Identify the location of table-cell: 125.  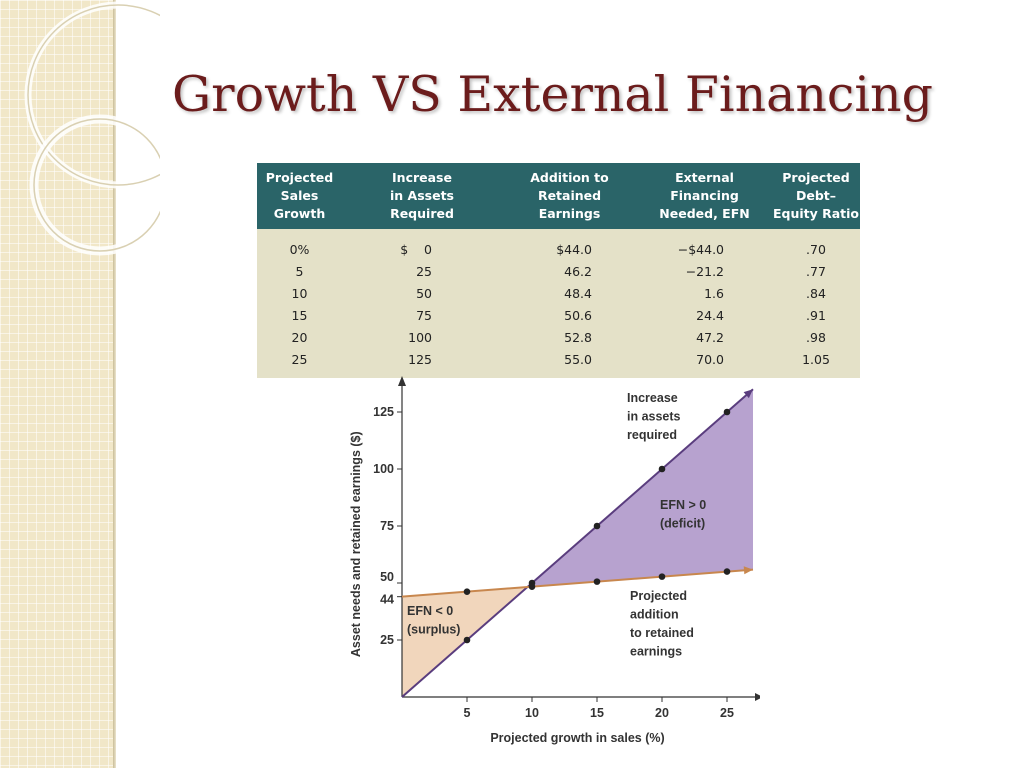
(420, 359).